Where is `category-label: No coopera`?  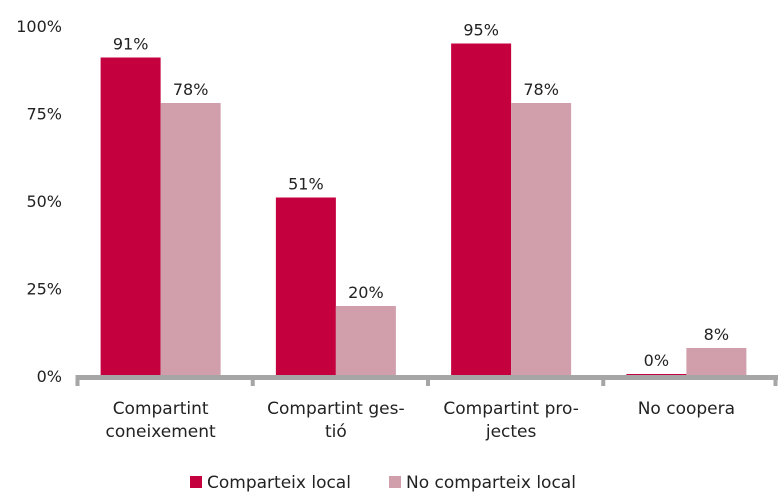 category-label: No coopera is located at coordinates (686, 409).